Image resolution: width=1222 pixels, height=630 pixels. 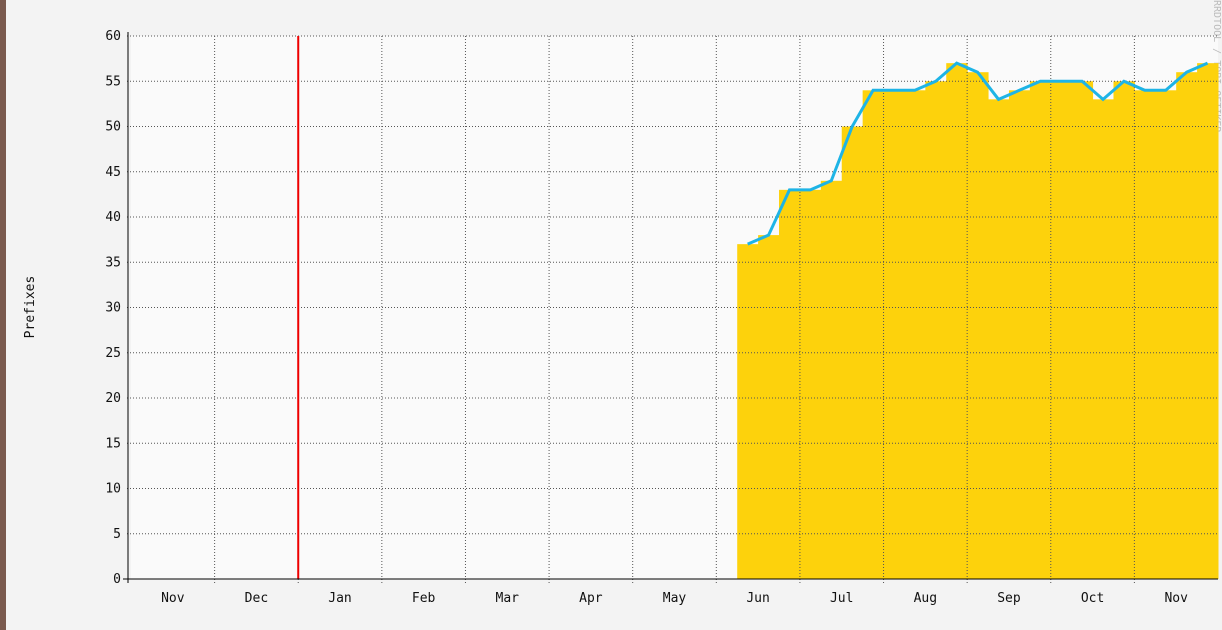 I want to click on x-tick-label: Jun, so click(x=757, y=598).